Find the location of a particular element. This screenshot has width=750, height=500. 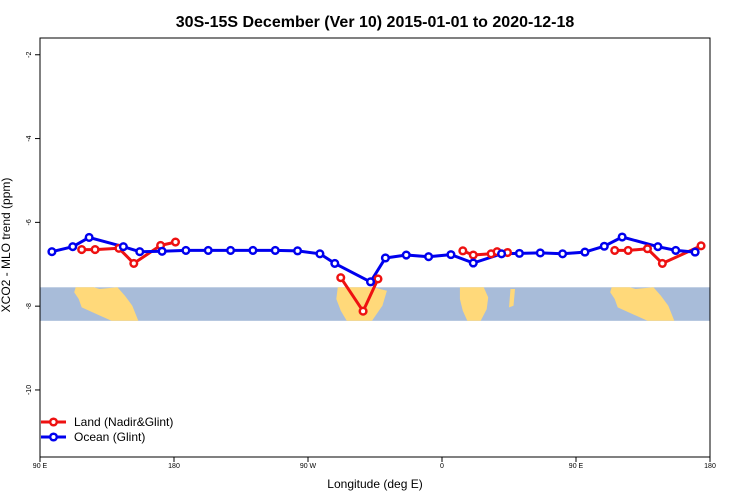

x-axis: 90 E 180 90 W 0 90 E 180 is located at coordinates (374, 463).